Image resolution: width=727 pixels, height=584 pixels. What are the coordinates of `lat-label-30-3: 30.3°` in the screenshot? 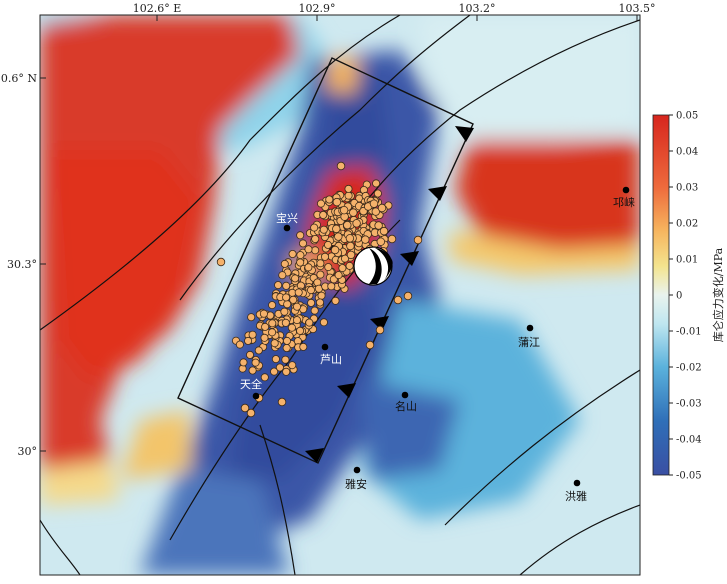 It's located at (22, 264).